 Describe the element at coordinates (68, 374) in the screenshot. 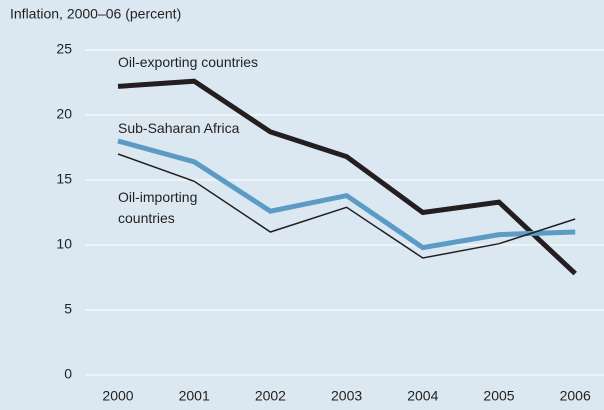

I see `y-tick-label: 0` at that location.